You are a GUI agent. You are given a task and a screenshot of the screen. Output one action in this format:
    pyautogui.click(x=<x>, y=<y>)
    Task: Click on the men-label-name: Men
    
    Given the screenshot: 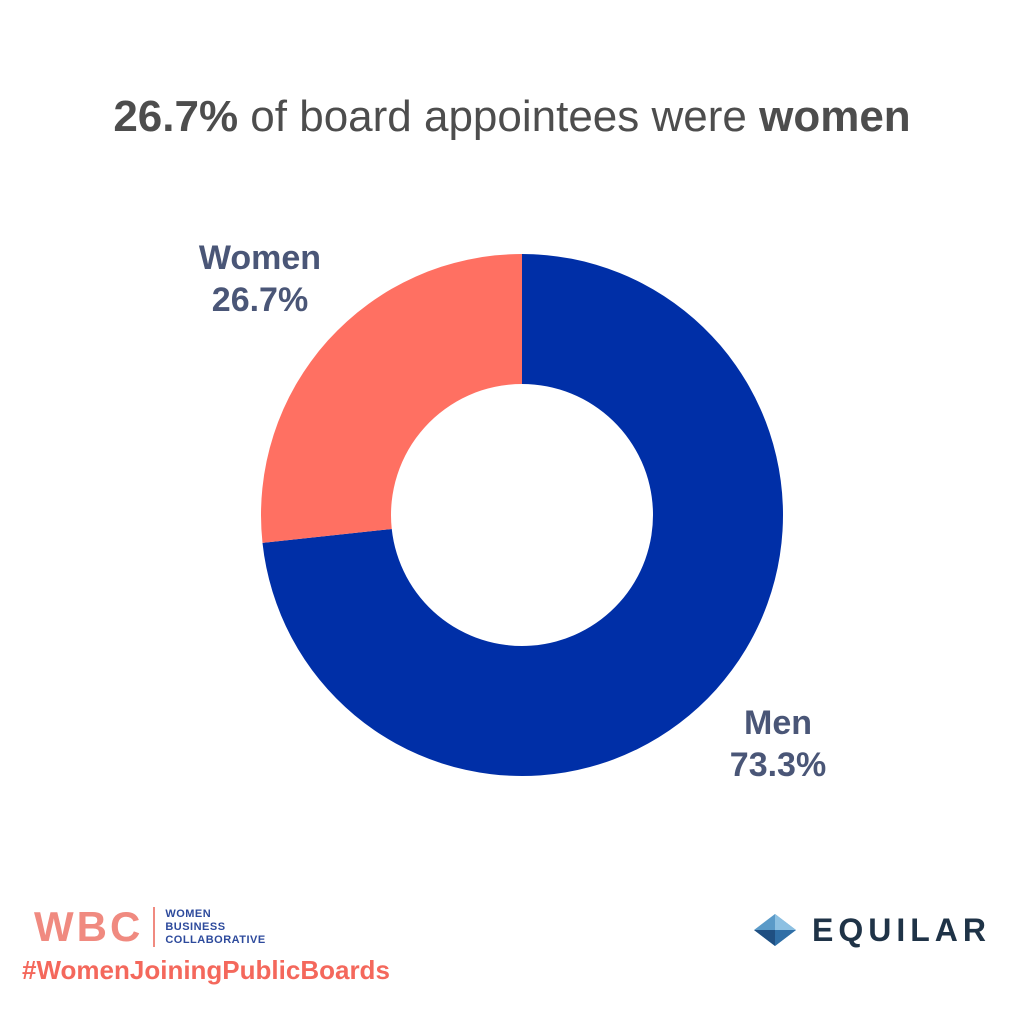 What is the action you would take?
    pyautogui.click(x=778, y=723)
    